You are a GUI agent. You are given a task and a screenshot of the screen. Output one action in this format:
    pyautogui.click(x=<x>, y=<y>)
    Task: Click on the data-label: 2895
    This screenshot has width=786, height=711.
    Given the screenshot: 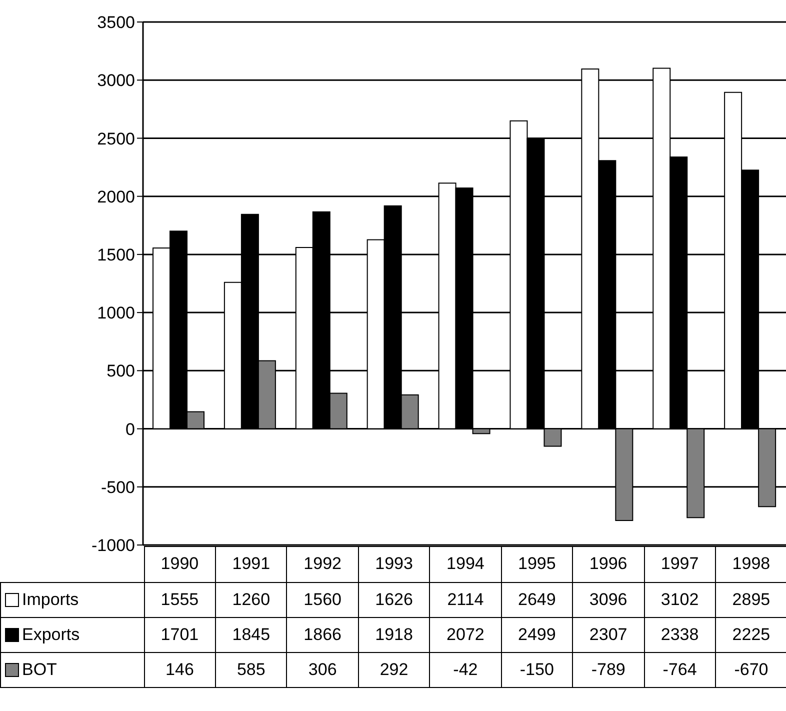 What is the action you would take?
    pyautogui.click(x=751, y=599)
    